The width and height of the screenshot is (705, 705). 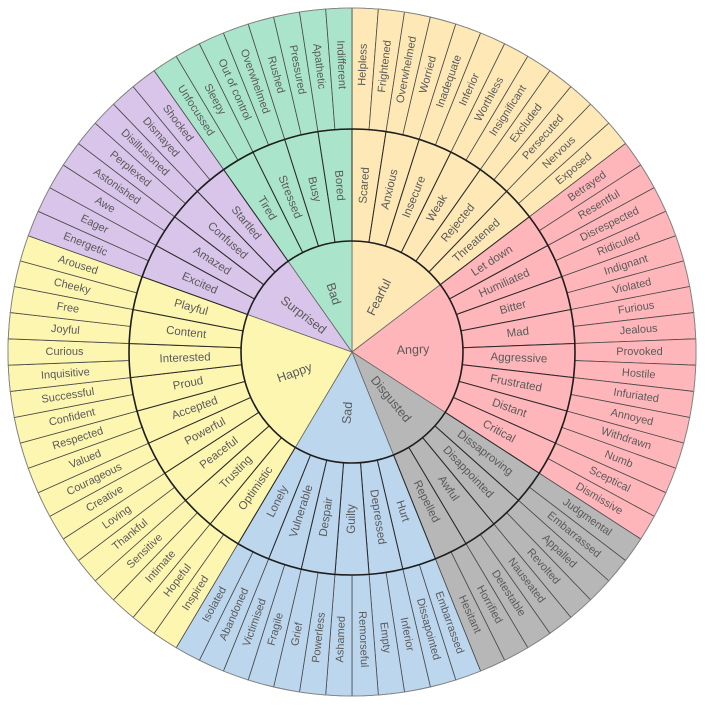 What do you see at coordinates (363, 639) in the screenshot?
I see `outer-emotion-label: Remorseful` at bounding box center [363, 639].